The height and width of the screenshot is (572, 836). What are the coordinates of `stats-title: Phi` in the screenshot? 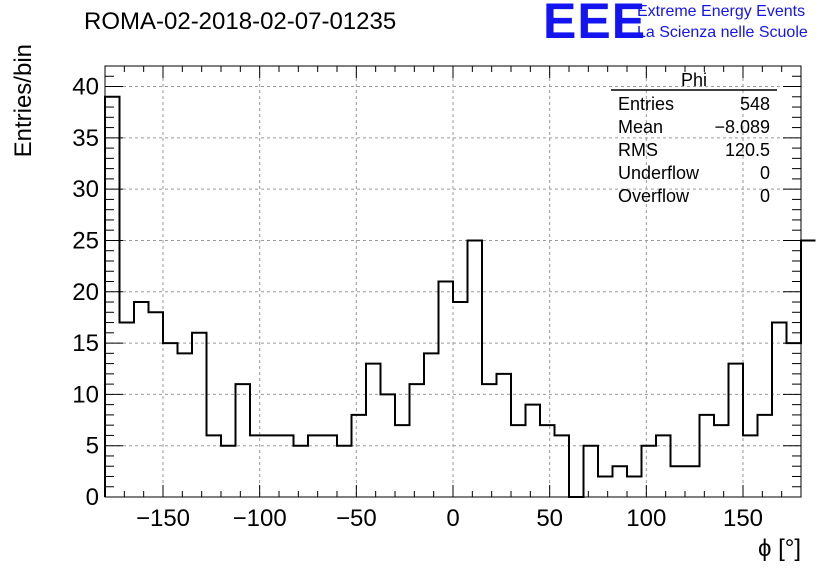 It's located at (694, 80).